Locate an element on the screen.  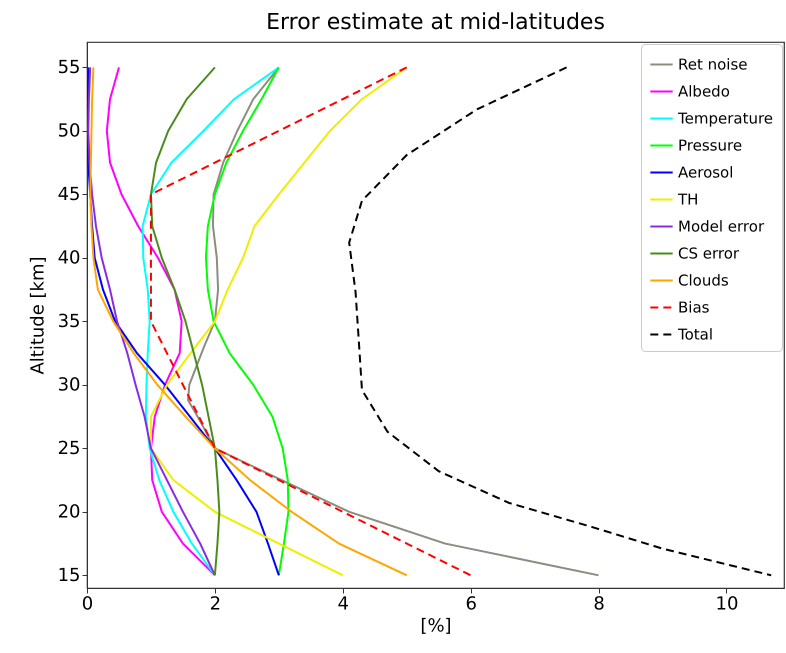
y-tick-label: 35 is located at coordinates (69, 321).